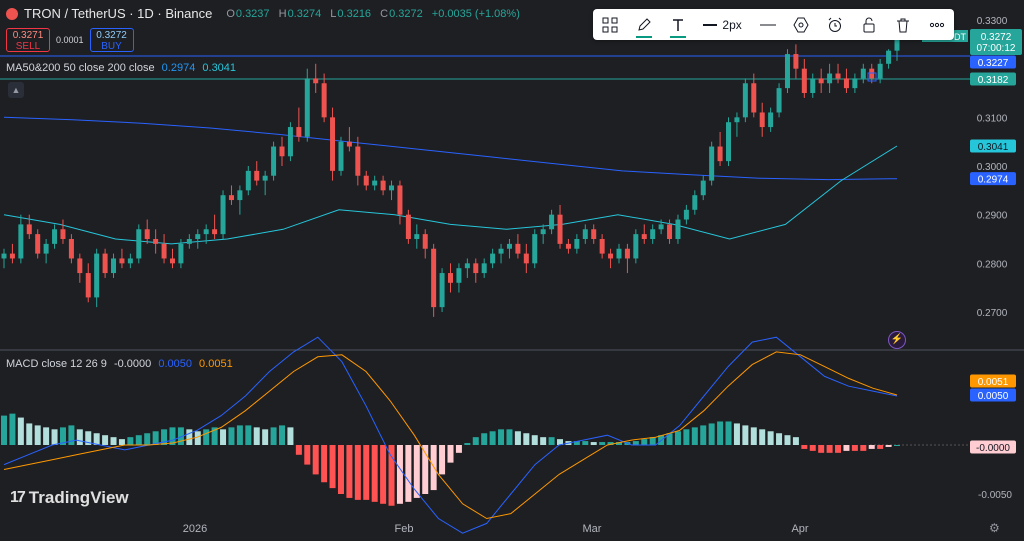 The height and width of the screenshot is (541, 1024). I want to click on price-tick-label: 0.2800, so click(992, 264).